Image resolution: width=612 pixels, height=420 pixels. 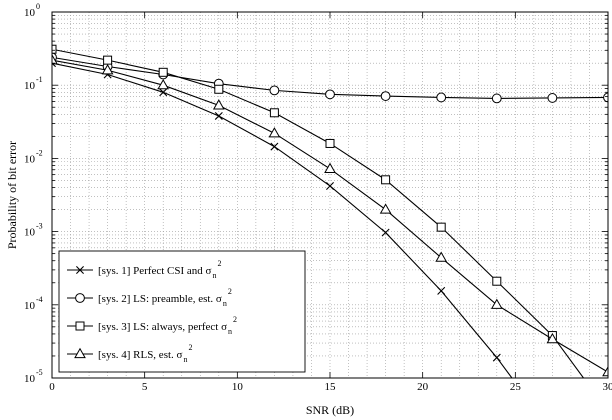 What do you see at coordinates (162, 327) in the screenshot?
I see `legend-label: [sys. 3] LS: always, perfect σ` at bounding box center [162, 327].